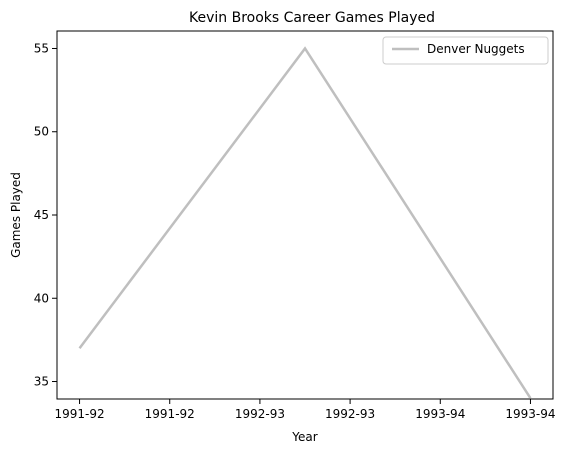 The height and width of the screenshot is (453, 569). I want to click on legend: Denver Nuggets, so click(465, 50).